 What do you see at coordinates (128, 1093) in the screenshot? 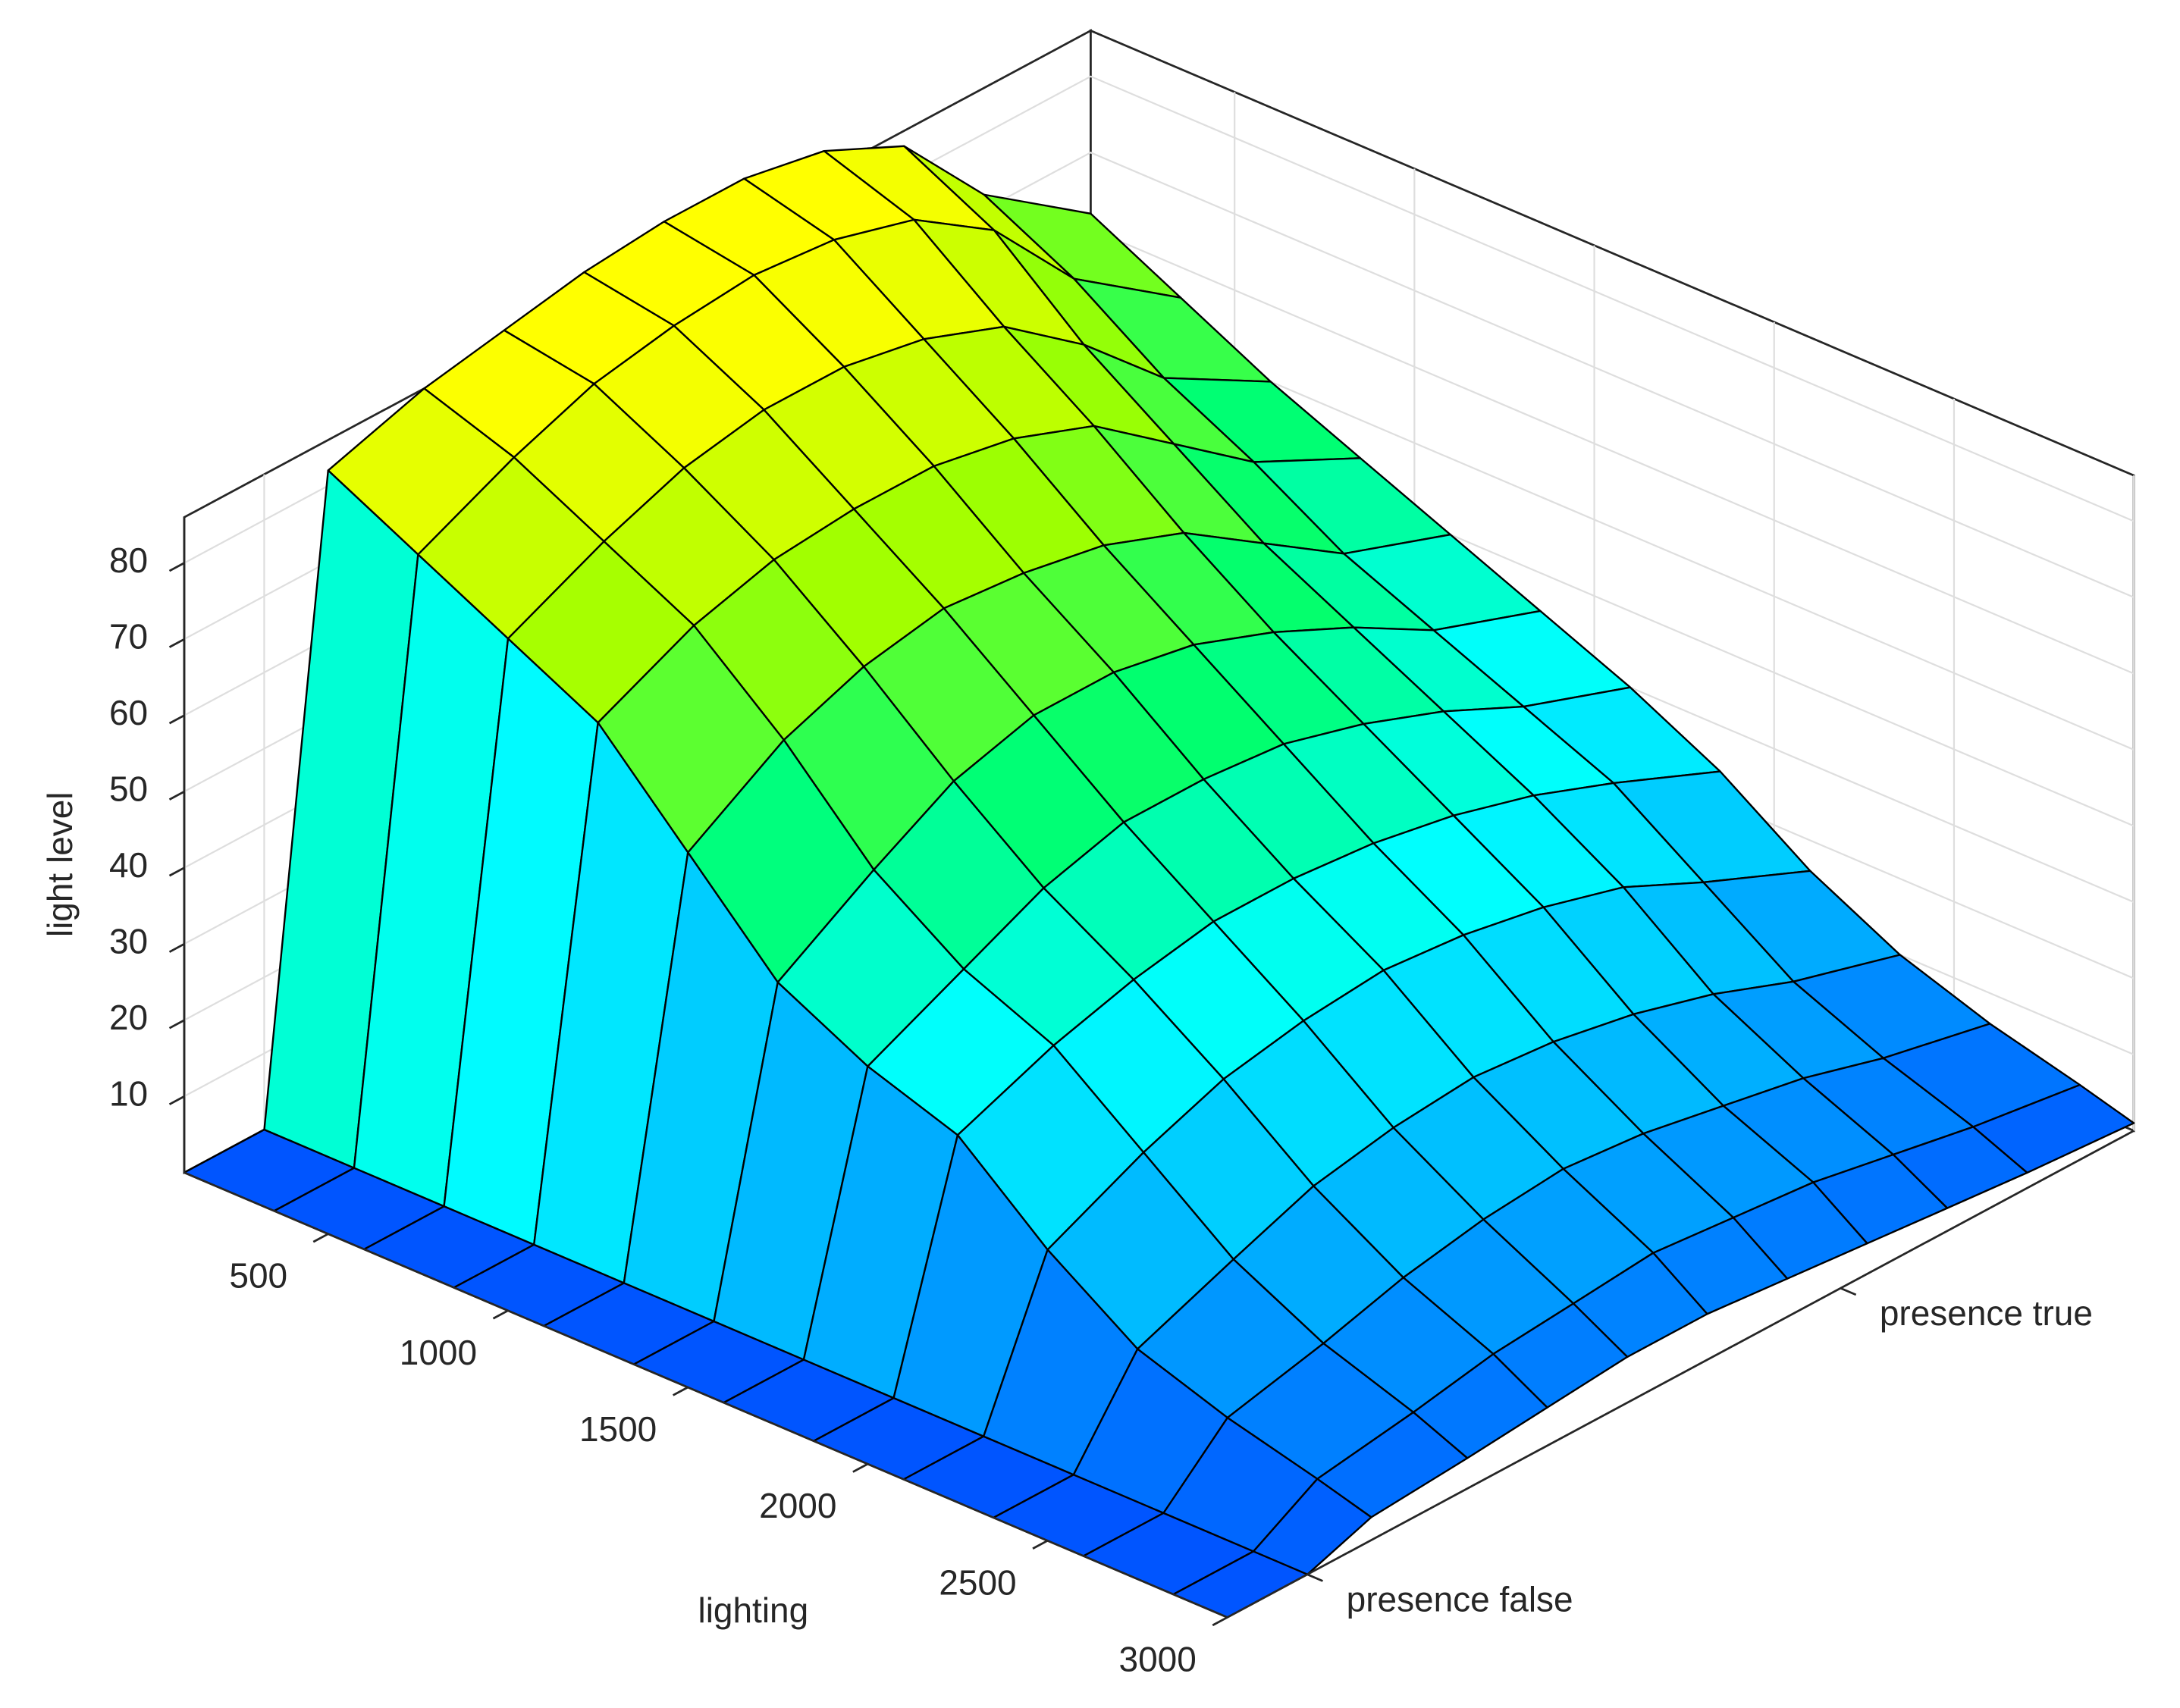
I see `z-tick-label: 10` at bounding box center [128, 1093].